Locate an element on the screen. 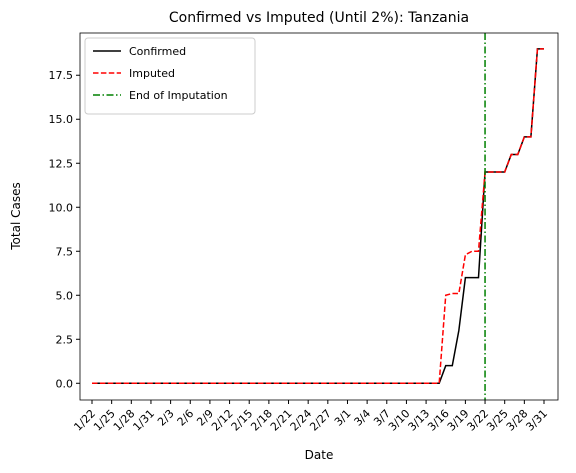 The width and height of the screenshot is (576, 473). y-tick-label: 7.5 is located at coordinates (65, 251).